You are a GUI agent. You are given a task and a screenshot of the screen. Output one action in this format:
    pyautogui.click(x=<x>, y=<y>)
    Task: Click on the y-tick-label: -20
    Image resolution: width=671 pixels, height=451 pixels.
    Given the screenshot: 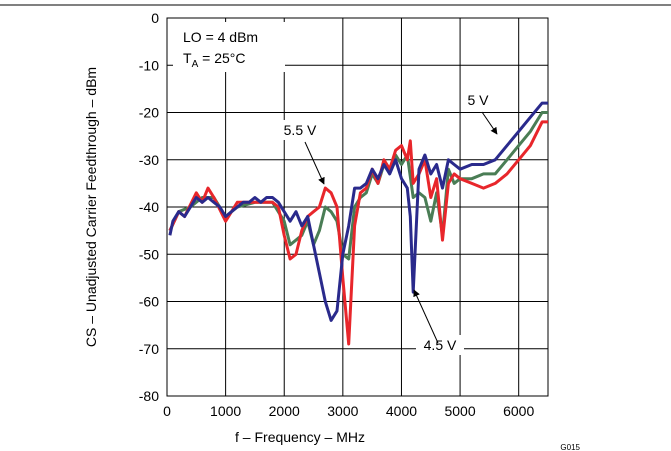 What is the action you would take?
    pyautogui.click(x=149, y=113)
    